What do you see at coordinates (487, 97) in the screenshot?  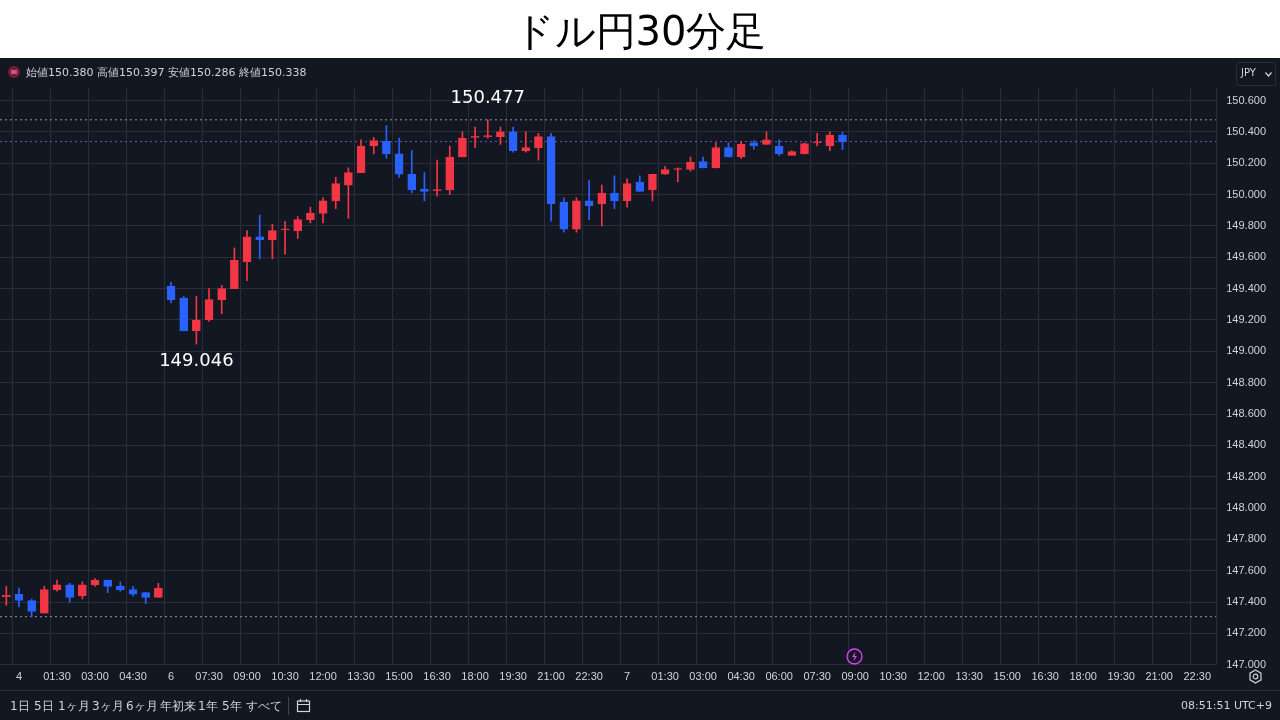 I see `annotation: 150.477` at bounding box center [487, 97].